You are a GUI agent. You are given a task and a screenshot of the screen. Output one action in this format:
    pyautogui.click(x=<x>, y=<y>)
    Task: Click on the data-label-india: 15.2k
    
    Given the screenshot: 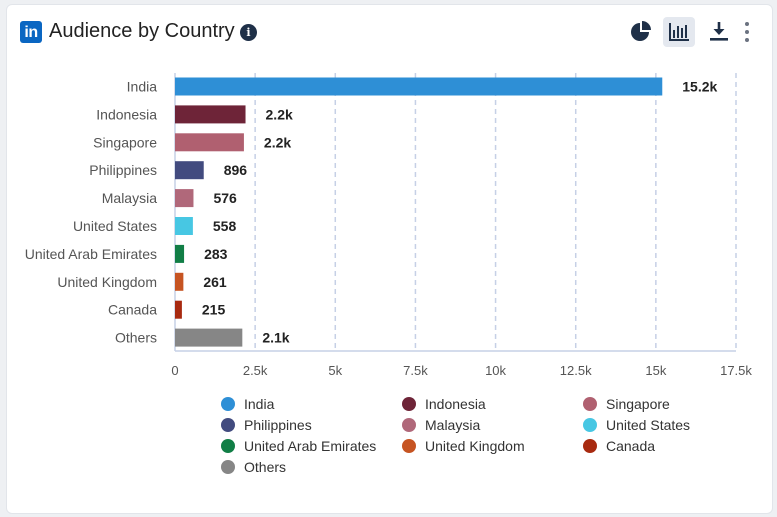 What is the action you would take?
    pyautogui.click(x=699, y=87)
    